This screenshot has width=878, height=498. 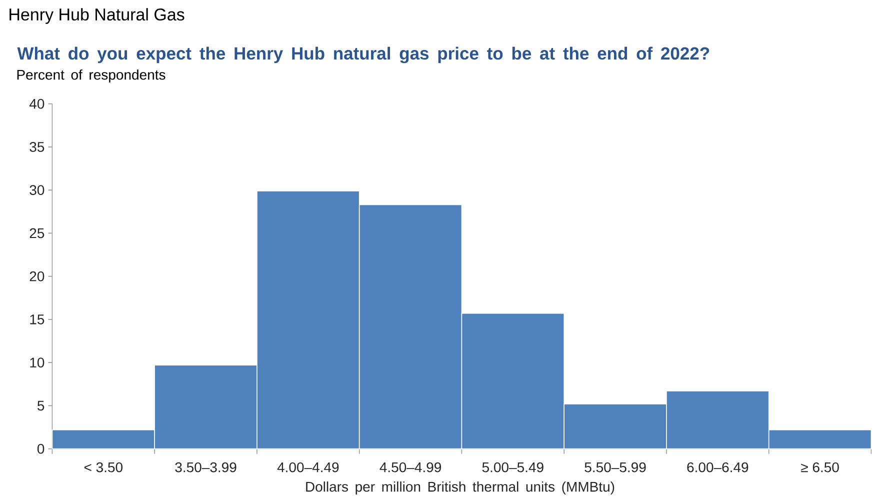 What do you see at coordinates (97, 16) in the screenshot?
I see `chart-title: Henry Hub Natural Gas` at bounding box center [97, 16].